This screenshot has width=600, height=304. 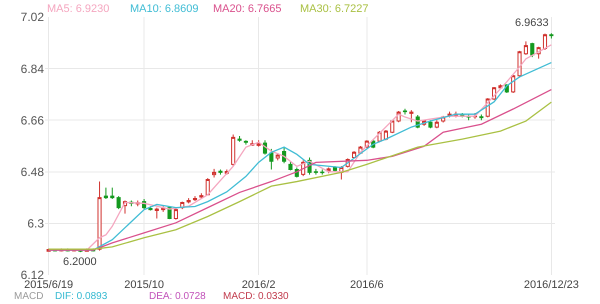 What do you see at coordinates (259, 285) in the screenshot?
I see `x-tick-label: 2016/2` at bounding box center [259, 285].